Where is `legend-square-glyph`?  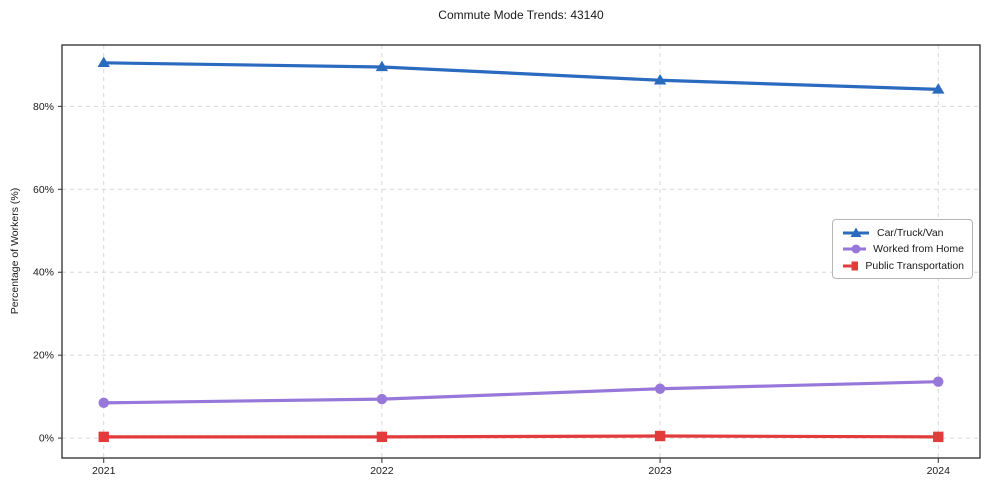
legend-square-glyph is located at coordinates (855, 265).